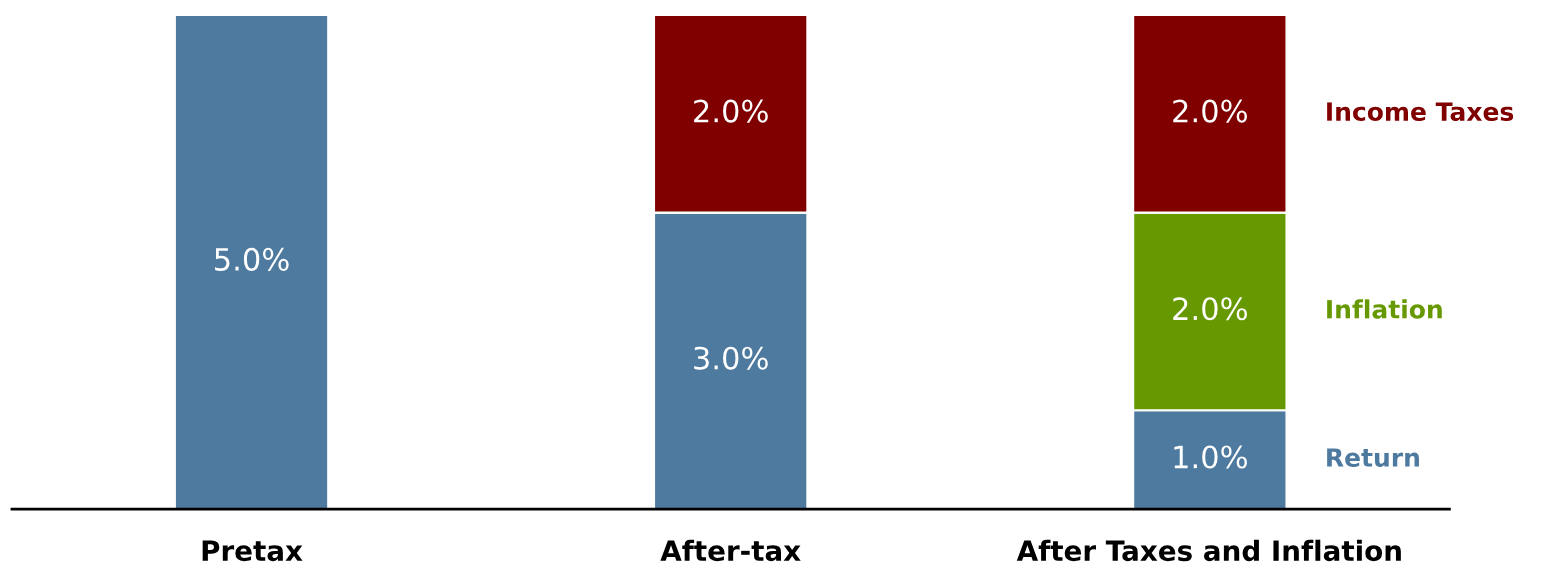  What do you see at coordinates (1384, 309) in the screenshot?
I see `series-label: Inflation` at bounding box center [1384, 309].